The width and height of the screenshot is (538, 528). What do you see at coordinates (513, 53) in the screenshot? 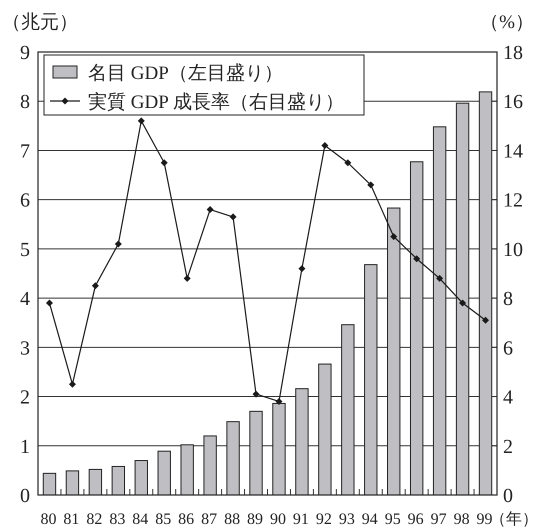
I see `y2-tick-label: 18` at bounding box center [513, 53].